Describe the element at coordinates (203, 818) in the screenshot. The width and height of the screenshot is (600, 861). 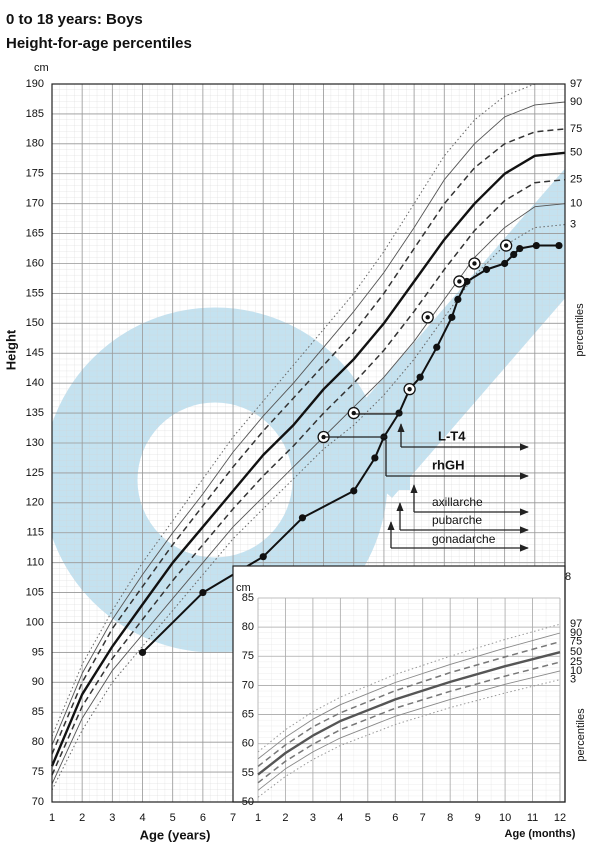
I see `x-tick-label: 6` at that location.